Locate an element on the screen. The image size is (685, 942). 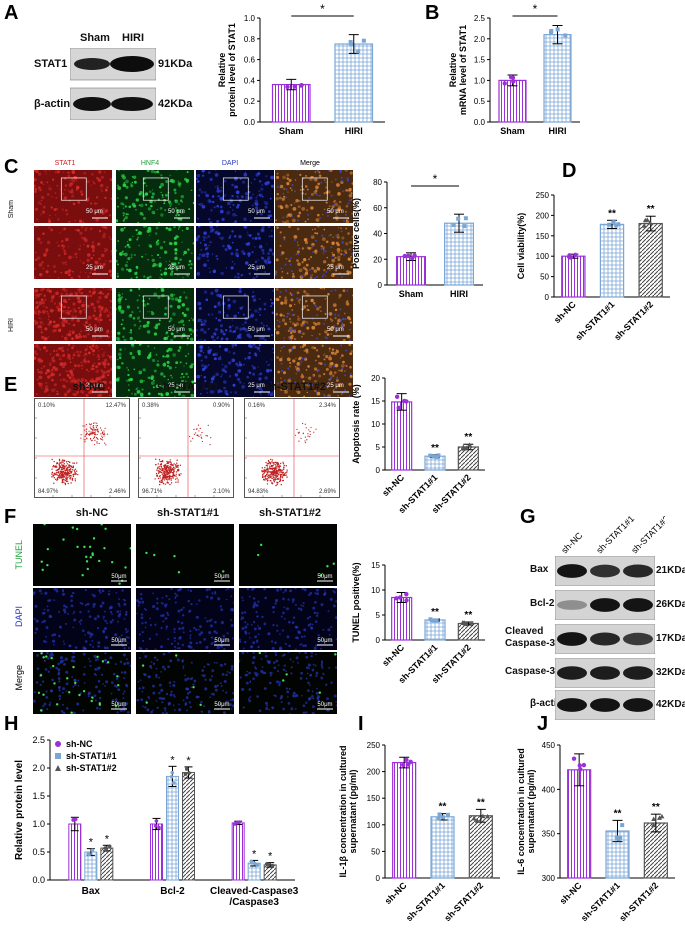
tunel-cell: 50μm is located at coordinates (288, 619).